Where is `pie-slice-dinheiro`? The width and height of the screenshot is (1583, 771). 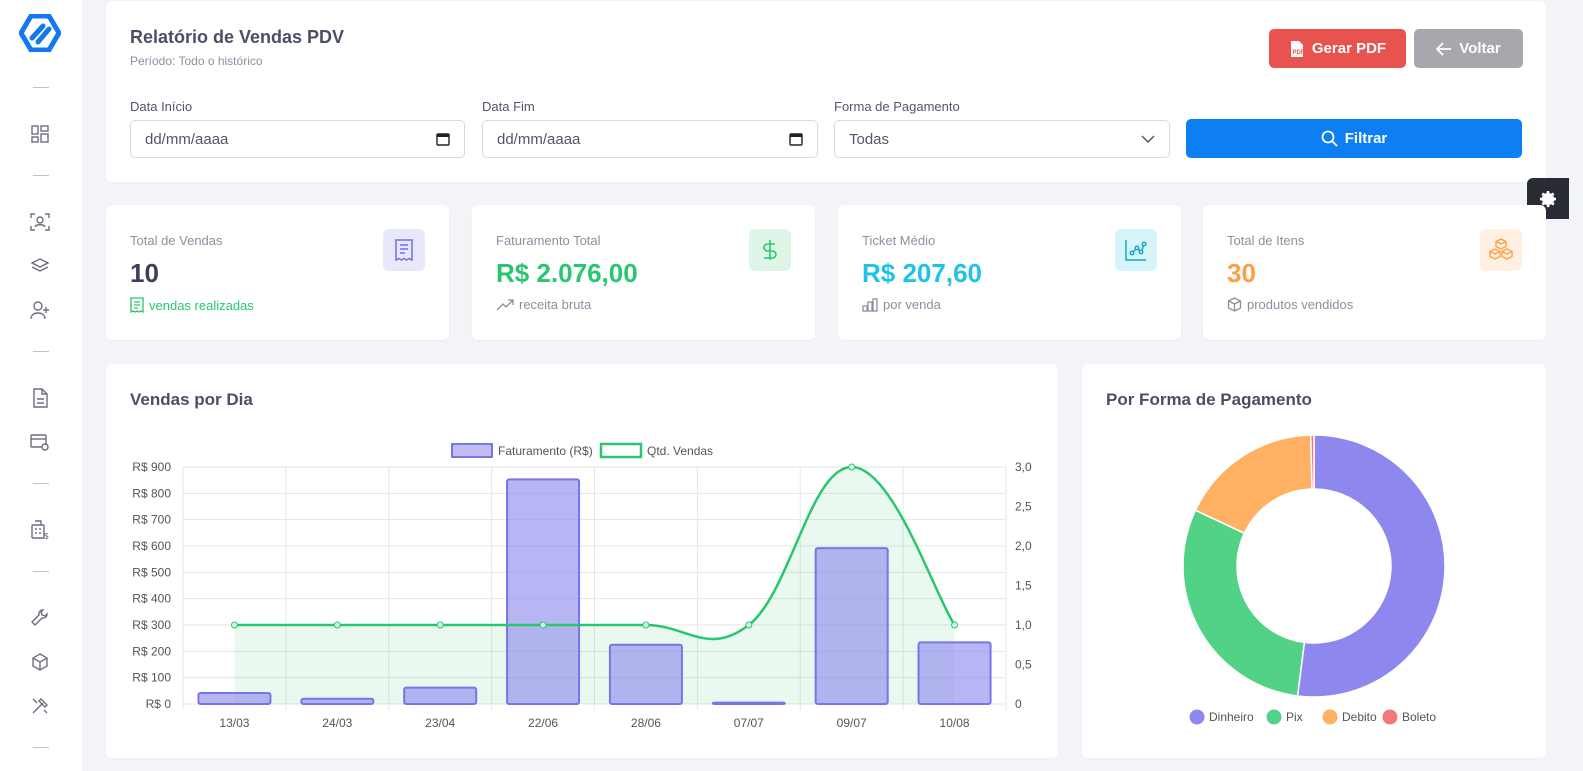
pie-slice-dinheiro is located at coordinates (1371, 566).